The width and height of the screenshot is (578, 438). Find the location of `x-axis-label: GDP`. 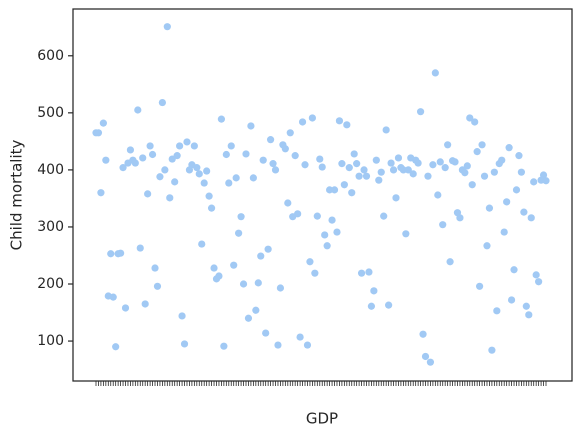

x-axis-label: GDP is located at coordinates (322, 419).